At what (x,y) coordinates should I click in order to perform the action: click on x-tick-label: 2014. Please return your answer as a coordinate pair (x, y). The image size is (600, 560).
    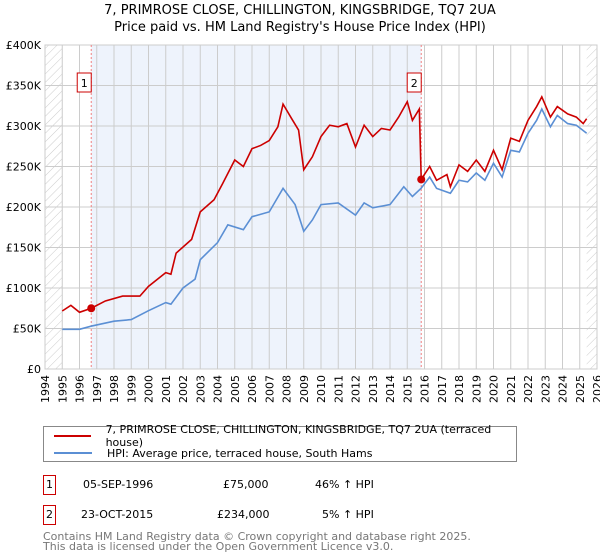
    Looking at the image, I should click on (390, 389).